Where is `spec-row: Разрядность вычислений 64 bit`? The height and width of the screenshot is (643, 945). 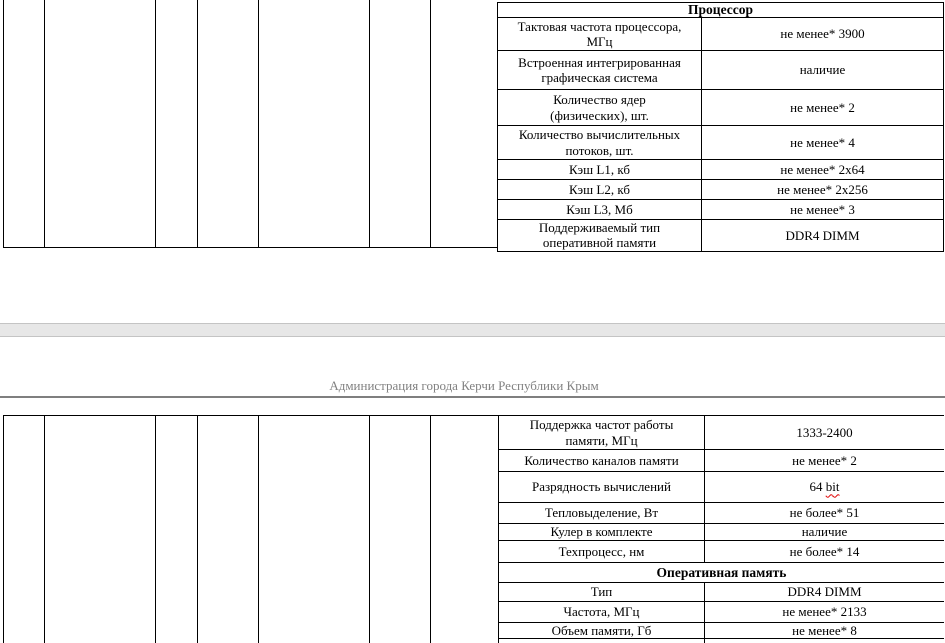
spec-row: Разрядность вычислений 64 bit is located at coordinates (721, 487).